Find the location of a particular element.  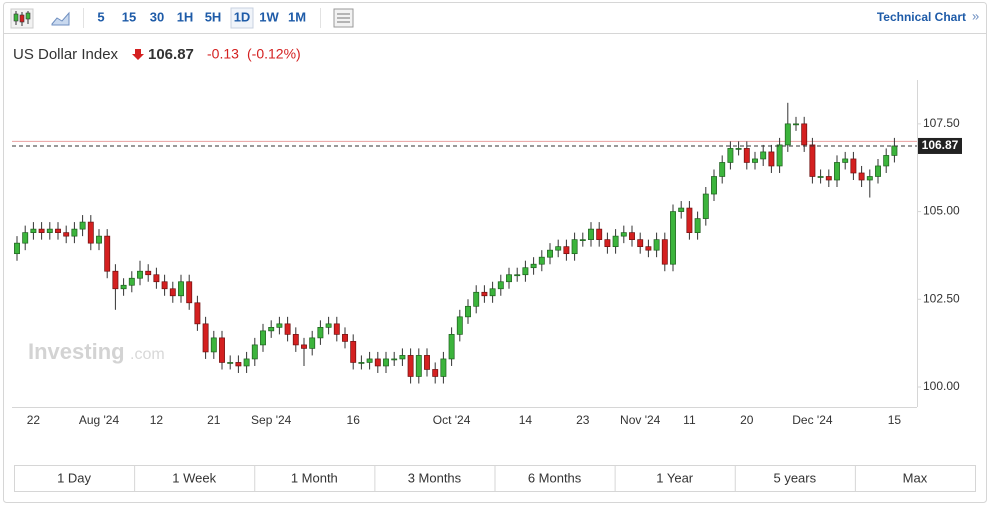

range-button: 5 years is located at coordinates (794, 477).